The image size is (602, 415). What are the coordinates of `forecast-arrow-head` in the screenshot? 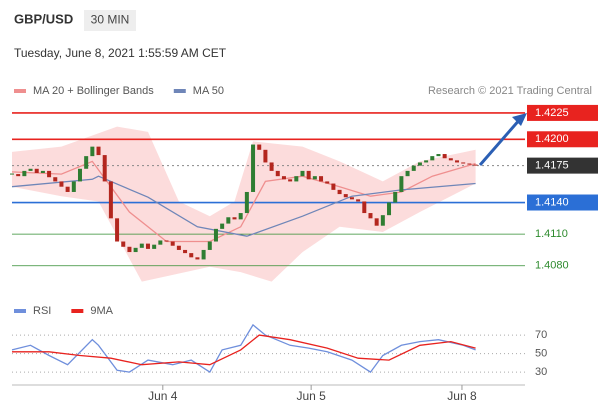 It's located at (519, 119).